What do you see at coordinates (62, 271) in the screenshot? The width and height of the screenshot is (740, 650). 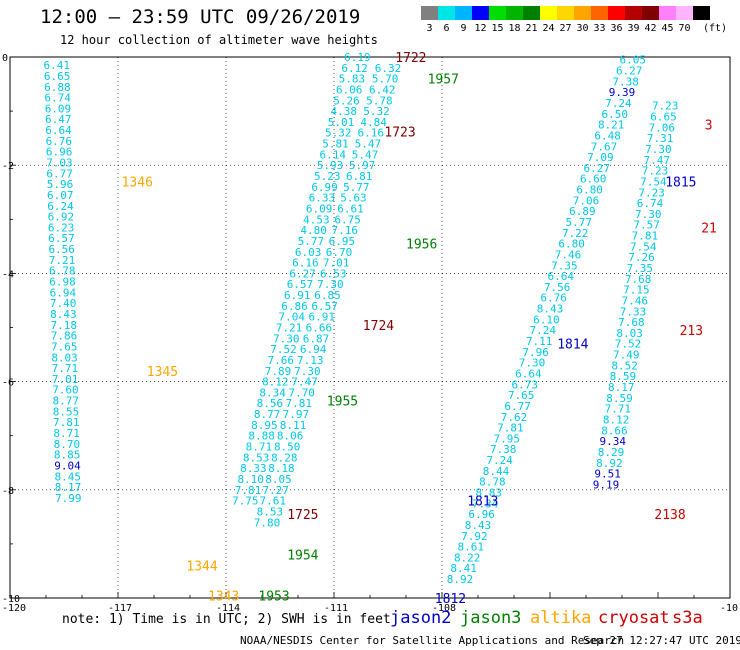 I see `swh-value: 6.78` at bounding box center [62, 271].